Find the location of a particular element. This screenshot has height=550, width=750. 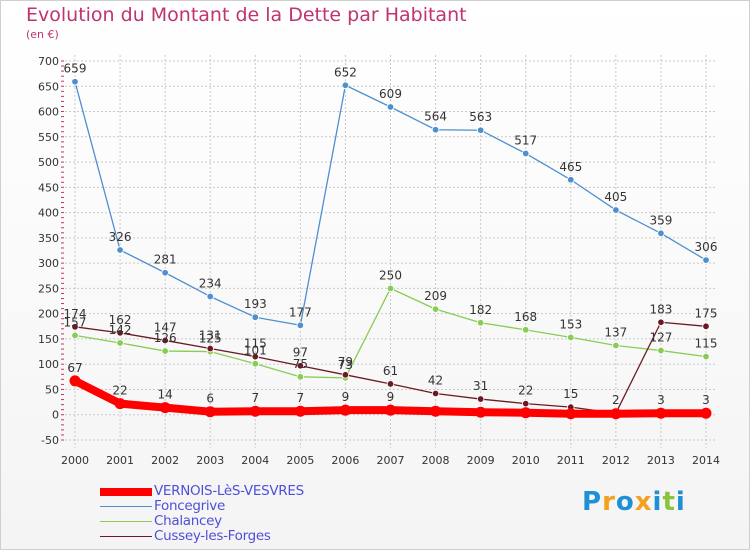

y-tick-label: 200 is located at coordinates (48, 314).